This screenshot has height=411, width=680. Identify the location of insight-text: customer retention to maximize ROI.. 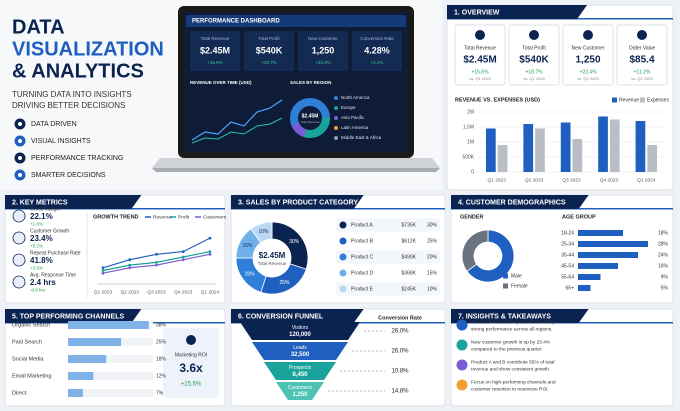
(510, 389).